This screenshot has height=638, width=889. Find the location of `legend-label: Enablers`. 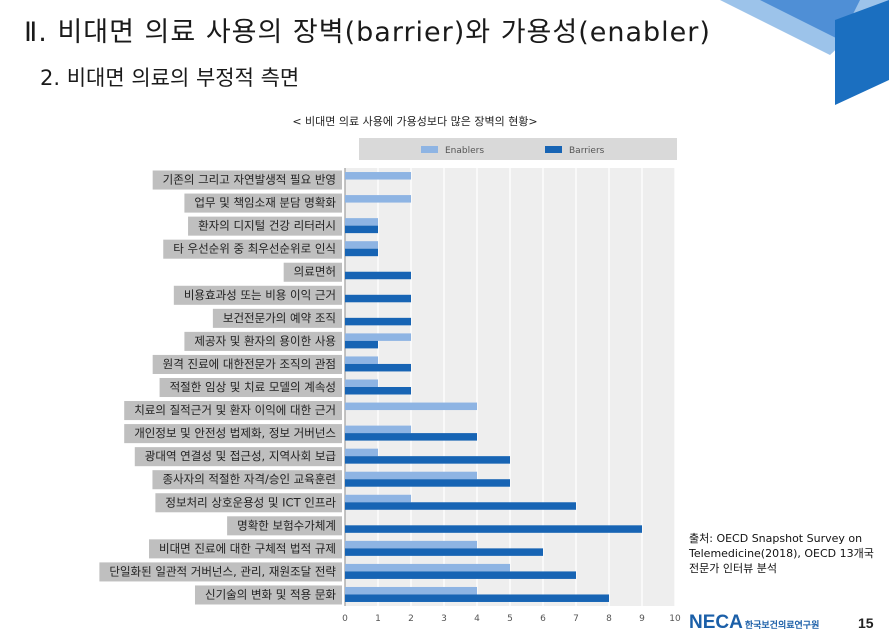

legend-label: Enablers is located at coordinates (464, 151).